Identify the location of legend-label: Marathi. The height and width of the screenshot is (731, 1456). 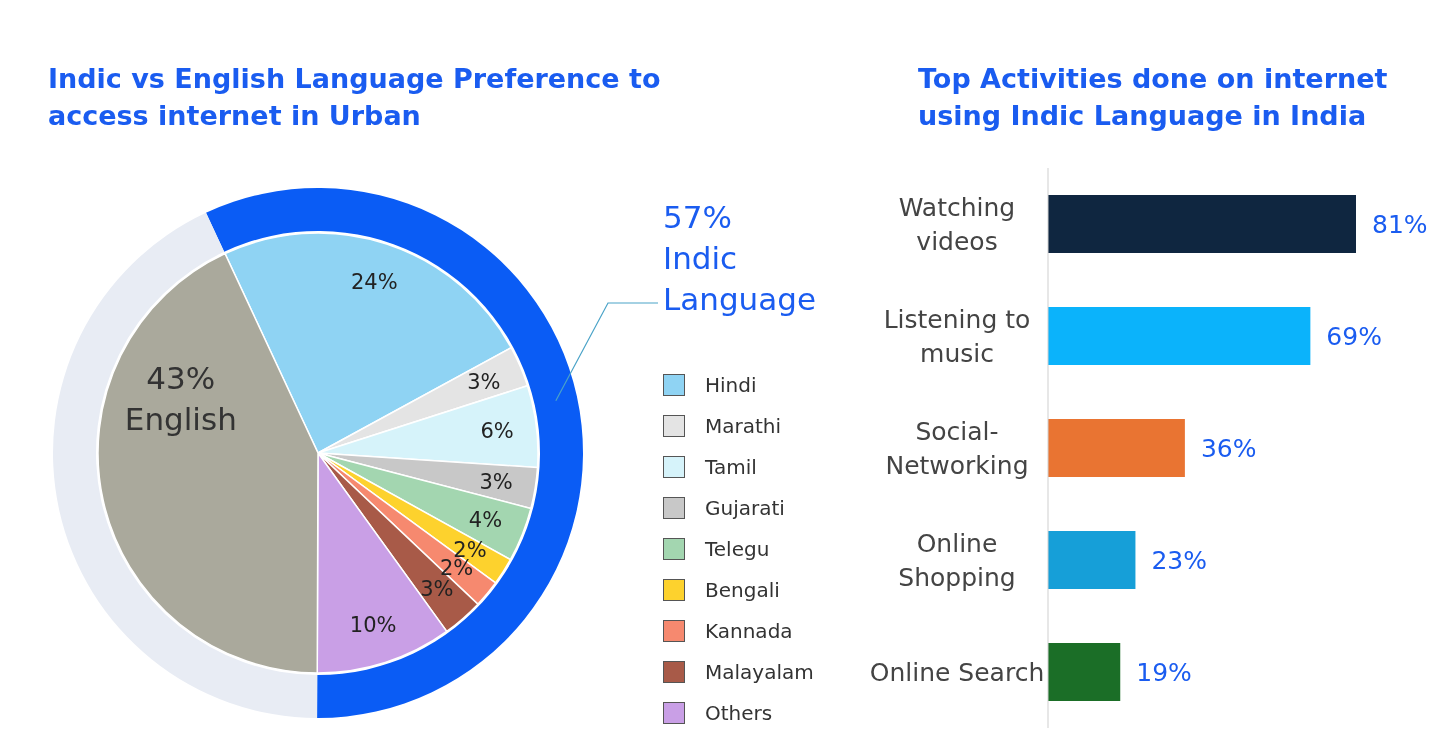
(743, 425).